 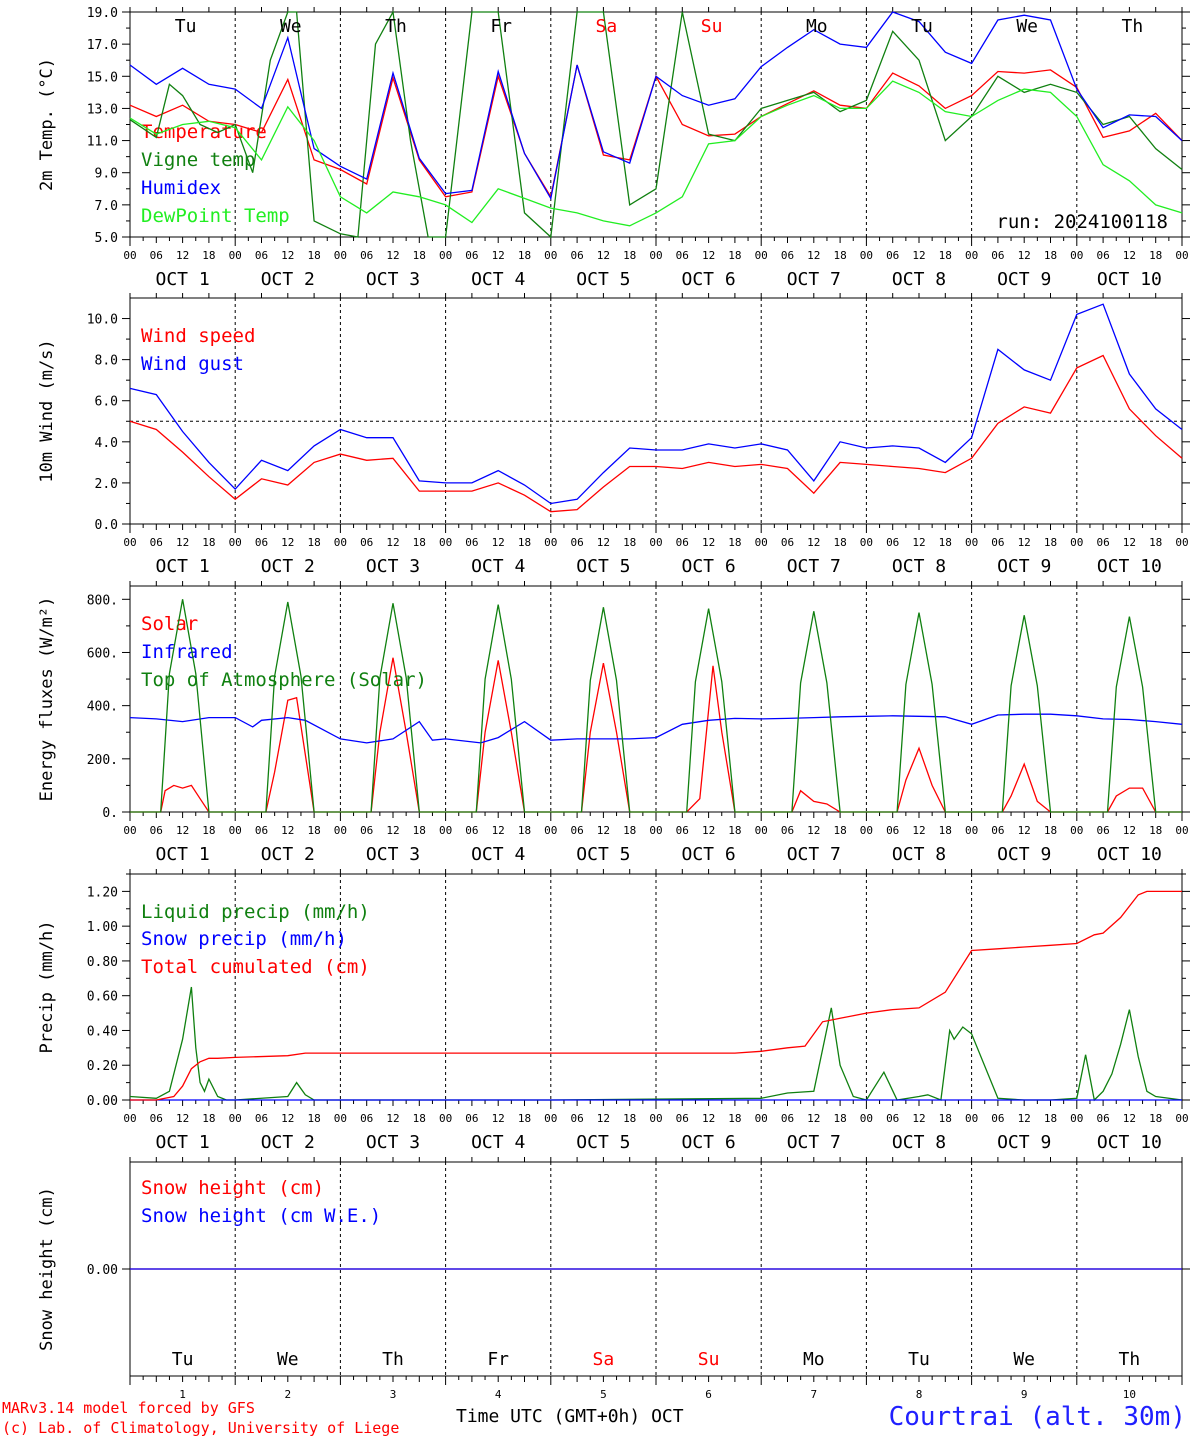 I want to click on energy-date-label: OCT 9, so click(x=1024, y=854).